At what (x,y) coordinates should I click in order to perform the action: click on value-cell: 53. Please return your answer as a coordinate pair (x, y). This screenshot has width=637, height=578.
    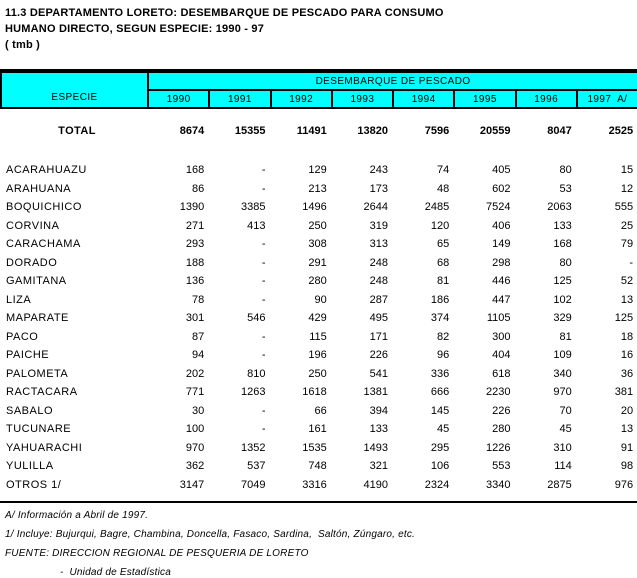
    Looking at the image, I should click on (565, 188).